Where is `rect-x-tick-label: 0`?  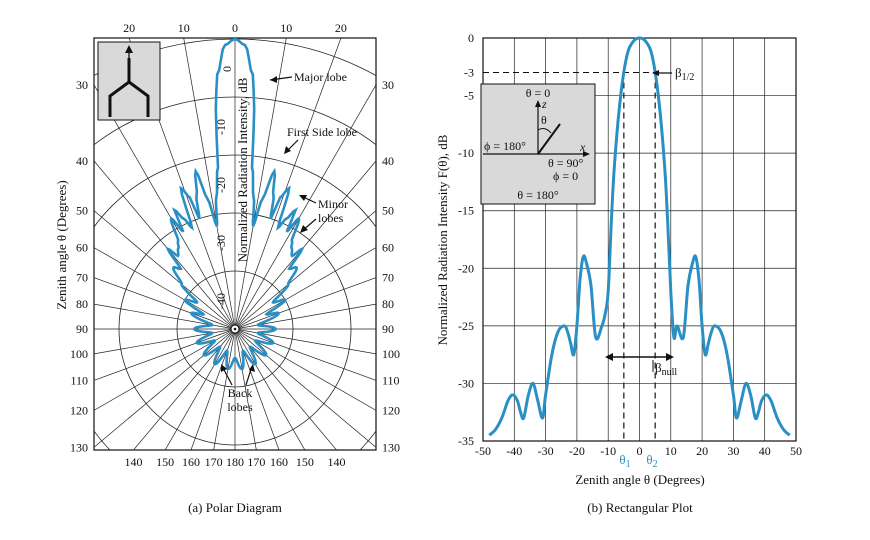 rect-x-tick-label: 0 is located at coordinates (640, 451).